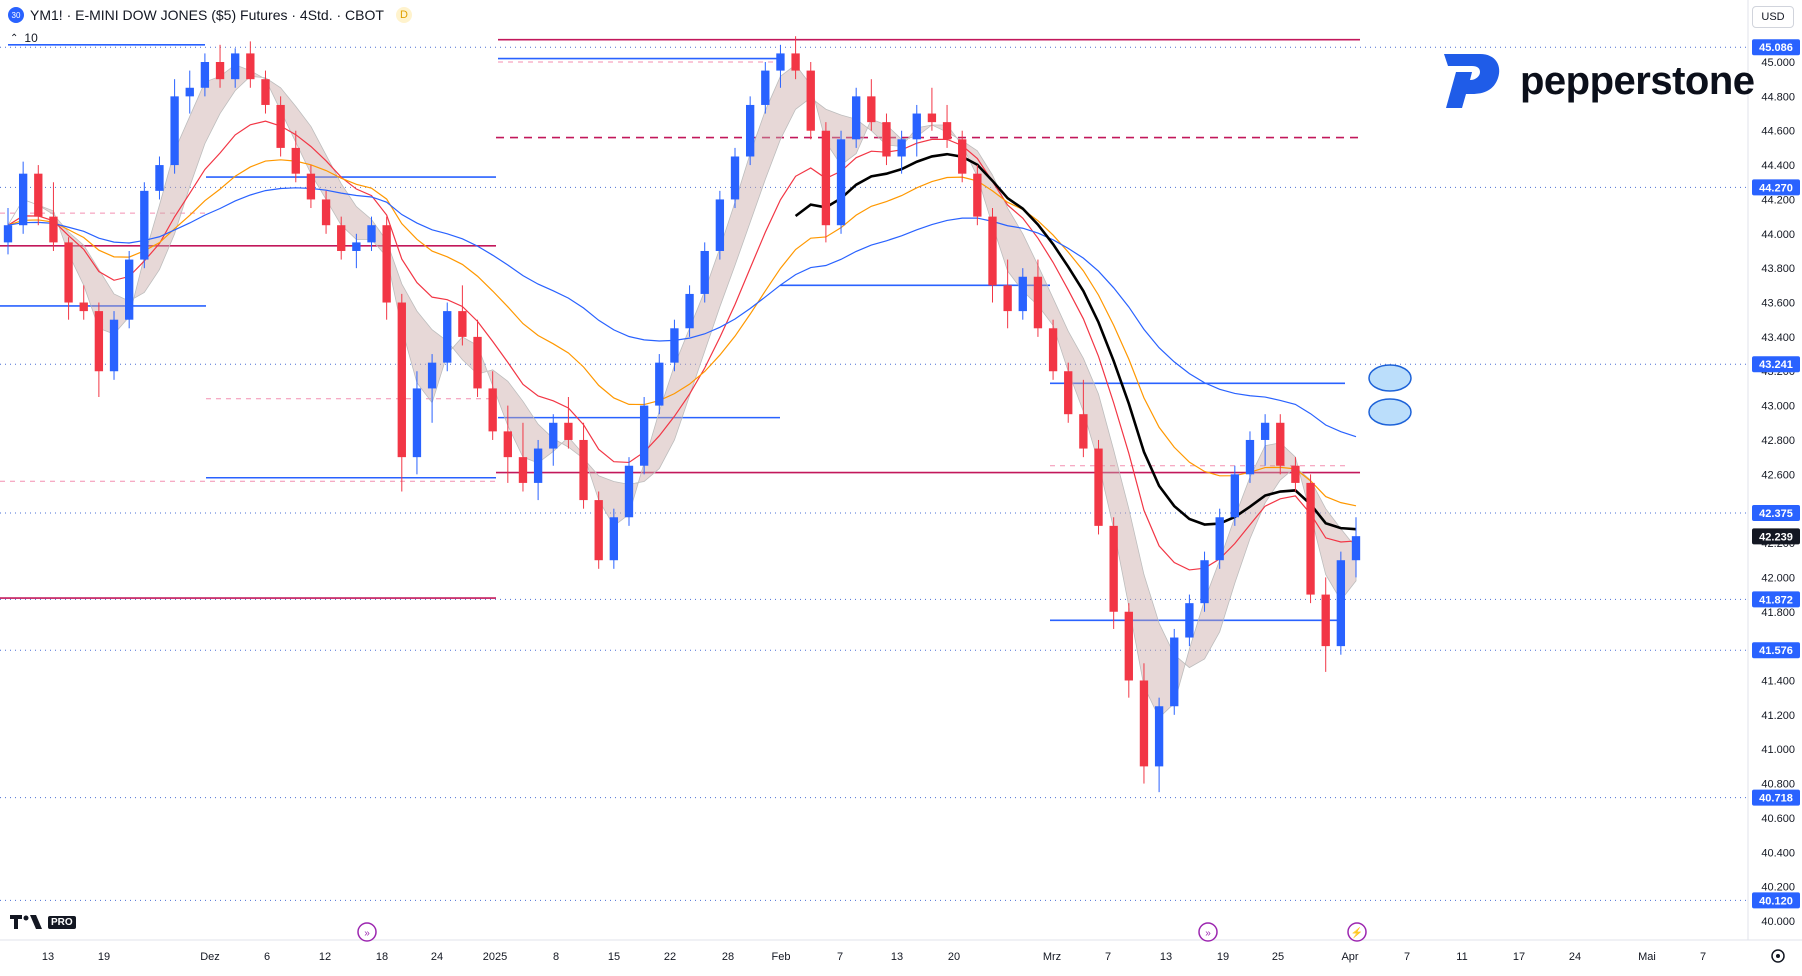 This screenshot has width=1802, height=976. What do you see at coordinates (267, 957) in the screenshot?
I see `x-tick-label: 6` at bounding box center [267, 957].